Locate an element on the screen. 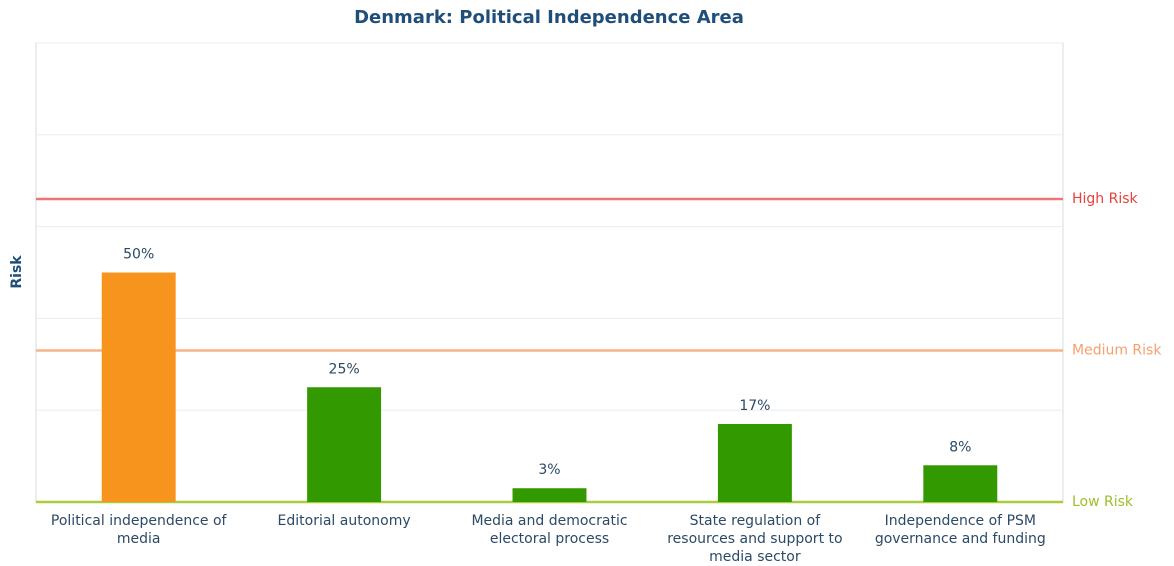  threshold-label: Medium Risk is located at coordinates (1117, 351).